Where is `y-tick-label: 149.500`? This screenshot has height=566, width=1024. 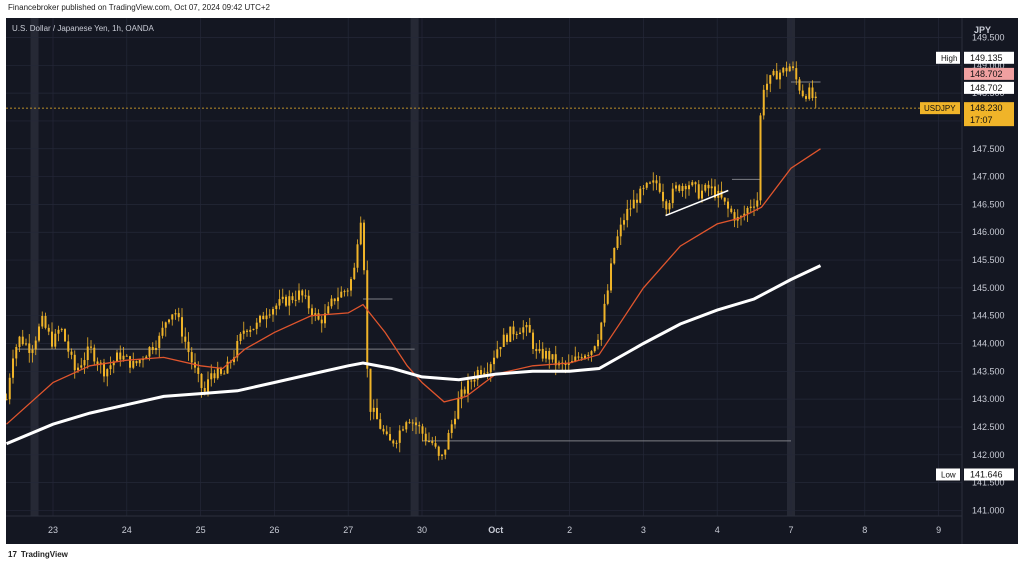
y-tick-label: 149.500 is located at coordinates (988, 37).